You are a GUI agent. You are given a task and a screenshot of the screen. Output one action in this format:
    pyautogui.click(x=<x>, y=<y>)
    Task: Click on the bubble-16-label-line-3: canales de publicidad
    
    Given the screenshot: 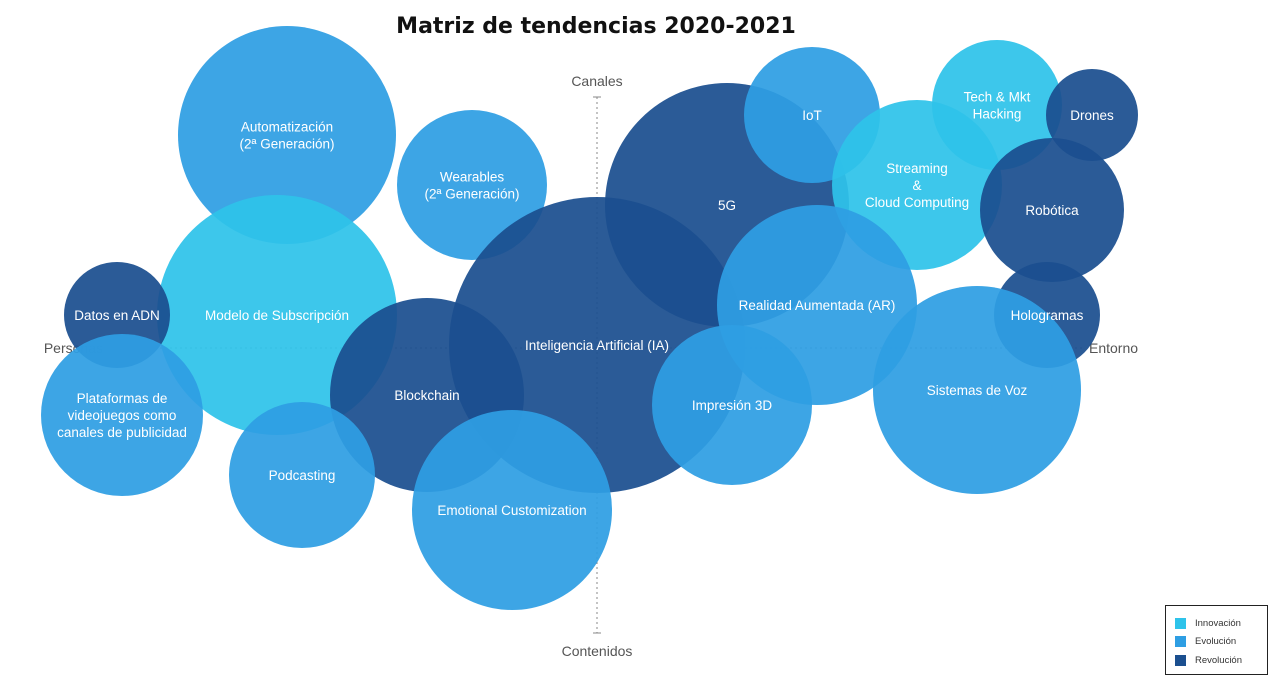 What is the action you would take?
    pyautogui.click(x=122, y=432)
    